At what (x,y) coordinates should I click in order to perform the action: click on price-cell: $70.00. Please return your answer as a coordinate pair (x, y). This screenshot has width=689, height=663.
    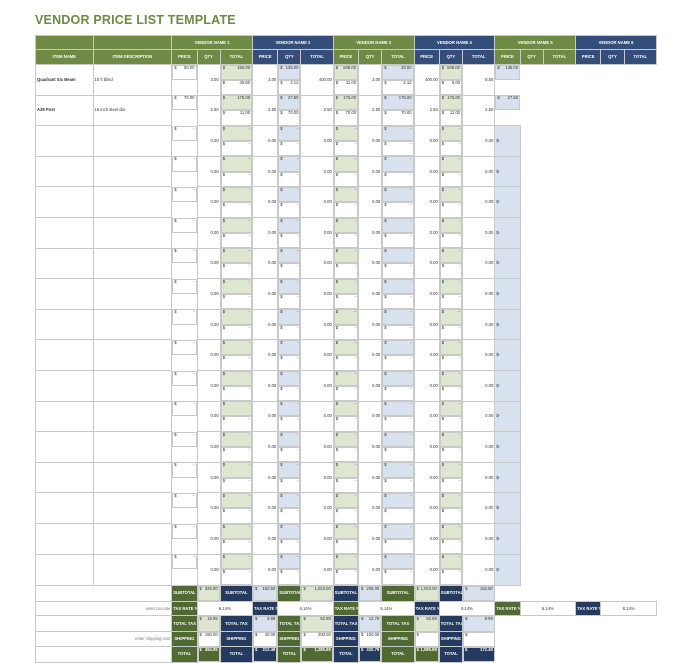
    Looking at the image, I should click on (184, 103).